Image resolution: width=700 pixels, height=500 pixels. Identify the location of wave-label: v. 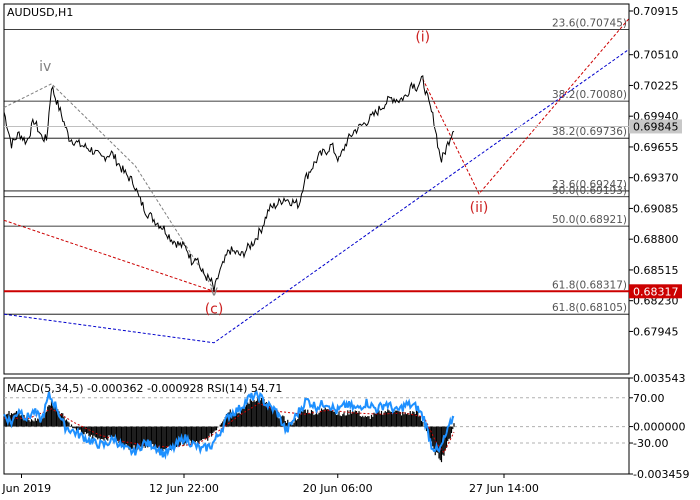
(214, 291).